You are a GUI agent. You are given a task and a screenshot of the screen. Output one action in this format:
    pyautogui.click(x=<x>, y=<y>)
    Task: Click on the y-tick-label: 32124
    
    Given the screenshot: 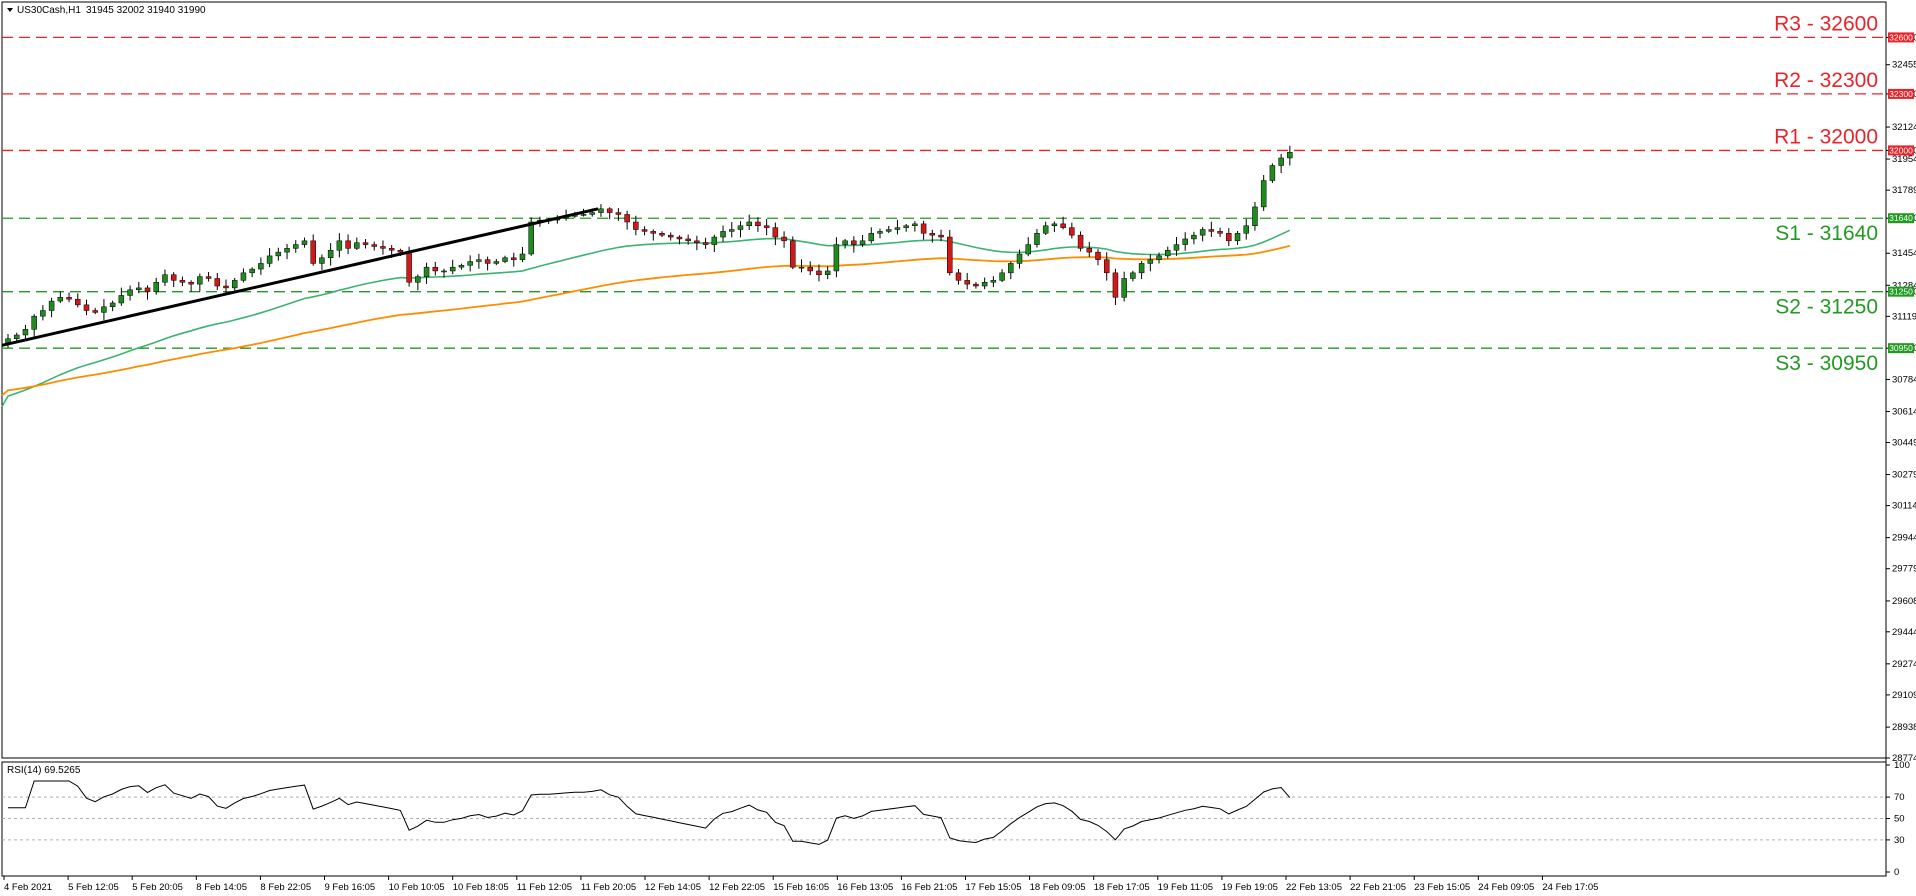 What is the action you would take?
    pyautogui.click(x=1904, y=127)
    